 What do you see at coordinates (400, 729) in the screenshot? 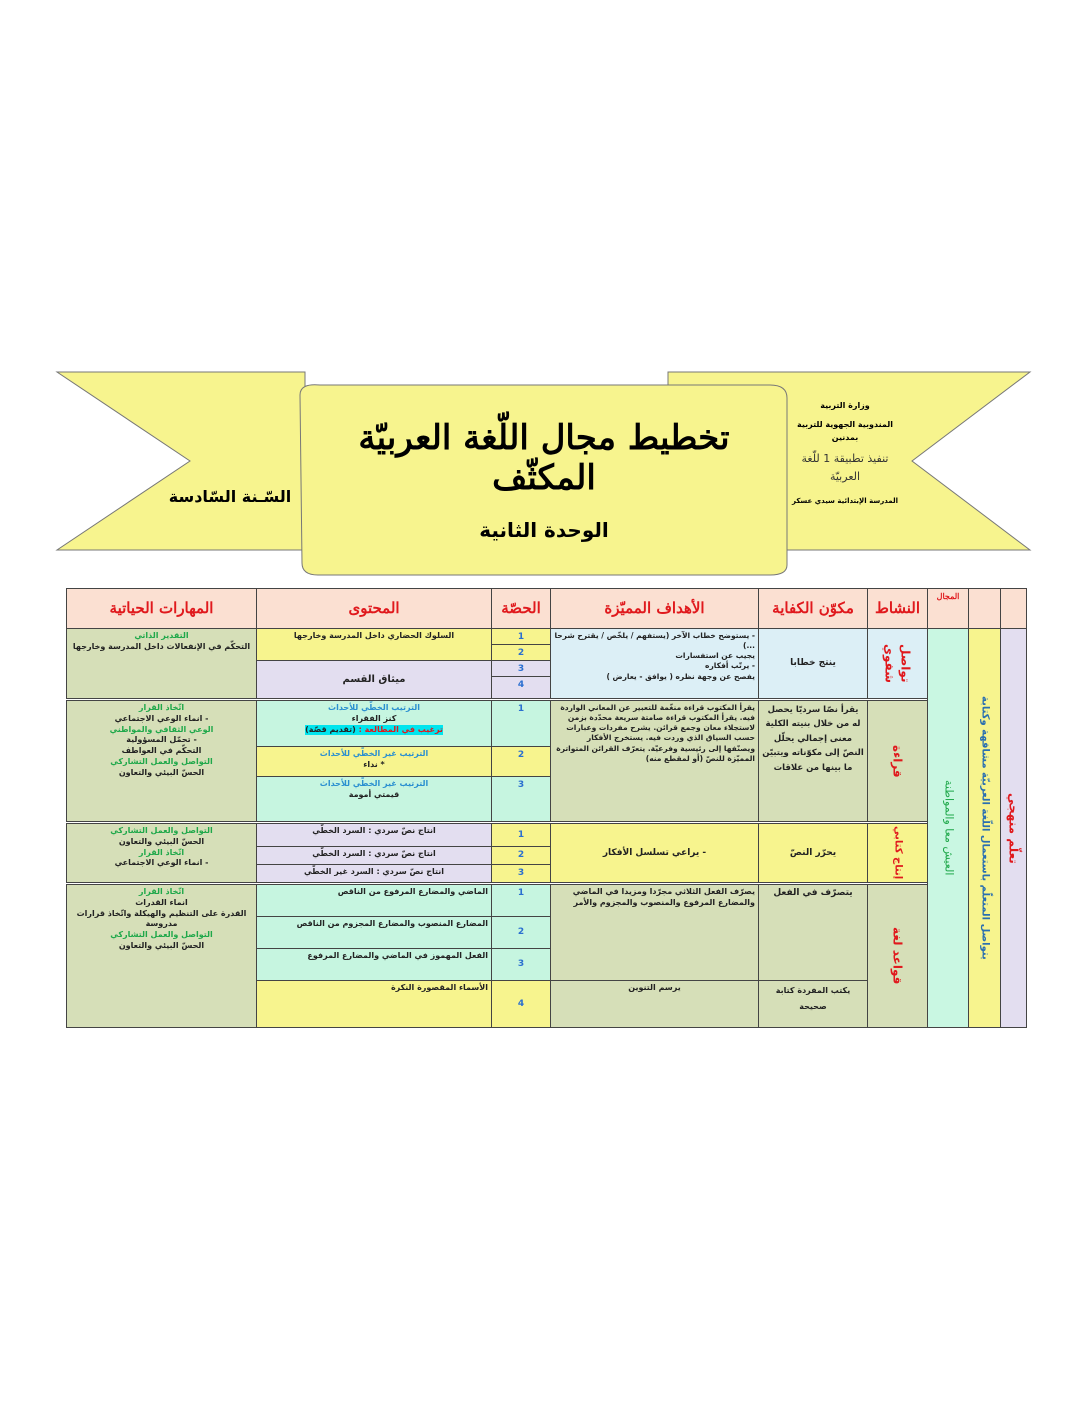
I see `reading-promotion: ترغيب في المطالعة :` at bounding box center [400, 729].